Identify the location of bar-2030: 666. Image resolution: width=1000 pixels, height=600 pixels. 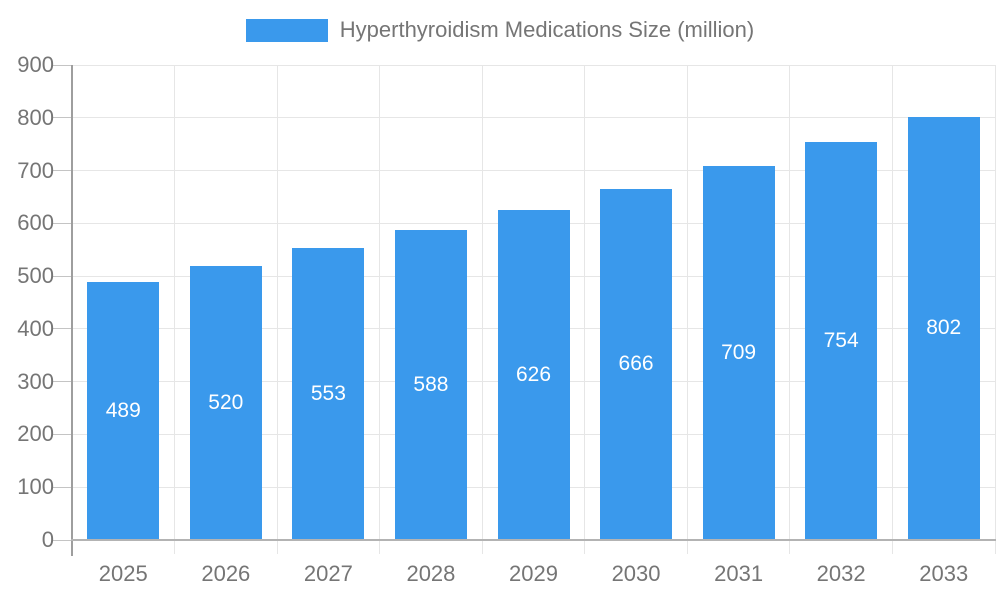
(636, 364).